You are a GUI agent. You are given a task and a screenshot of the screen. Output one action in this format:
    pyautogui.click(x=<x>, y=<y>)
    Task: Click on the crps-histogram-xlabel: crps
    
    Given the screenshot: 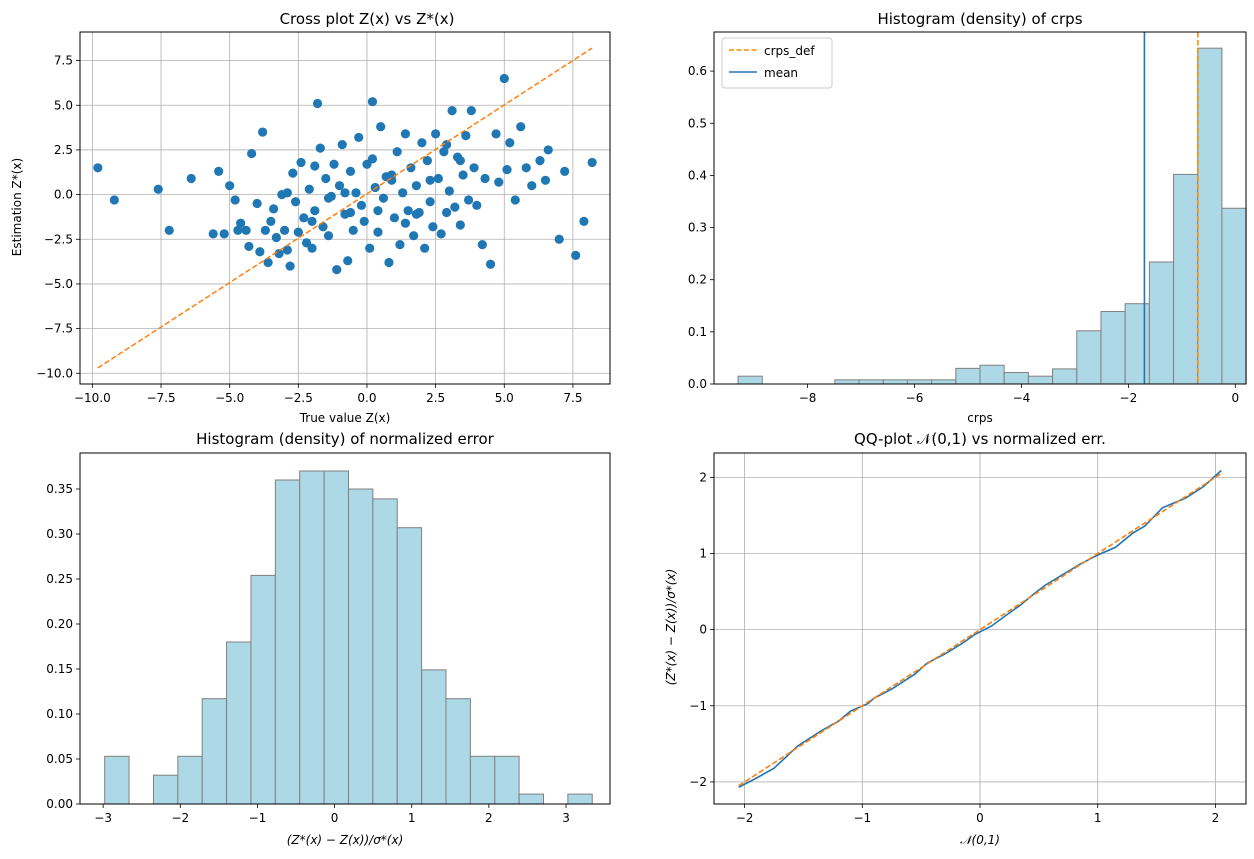 What is the action you would take?
    pyautogui.click(x=979, y=418)
    